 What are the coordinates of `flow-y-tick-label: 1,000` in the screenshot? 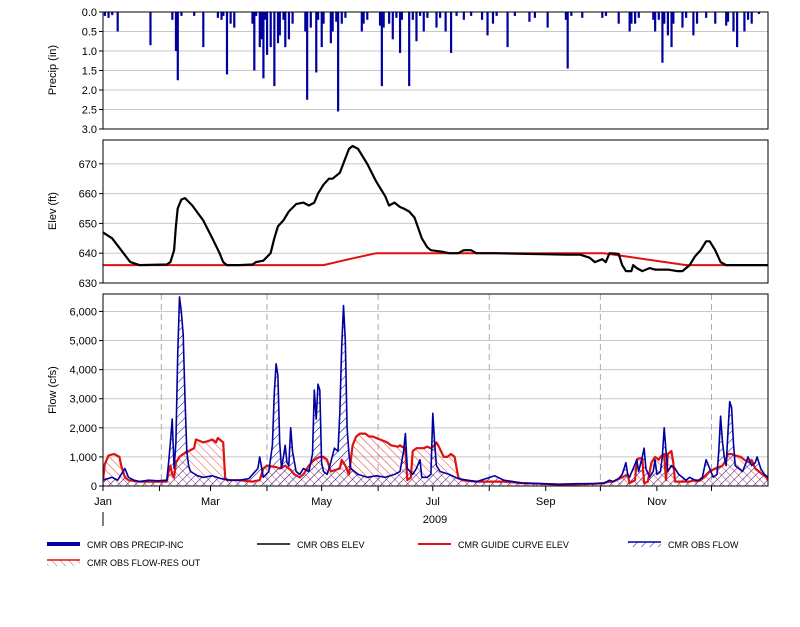 It's located at (83, 458).